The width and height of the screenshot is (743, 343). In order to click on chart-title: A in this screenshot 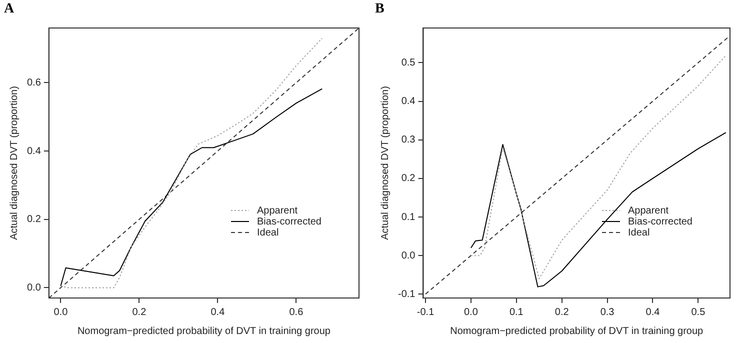, I will do `click(9, 9)`.